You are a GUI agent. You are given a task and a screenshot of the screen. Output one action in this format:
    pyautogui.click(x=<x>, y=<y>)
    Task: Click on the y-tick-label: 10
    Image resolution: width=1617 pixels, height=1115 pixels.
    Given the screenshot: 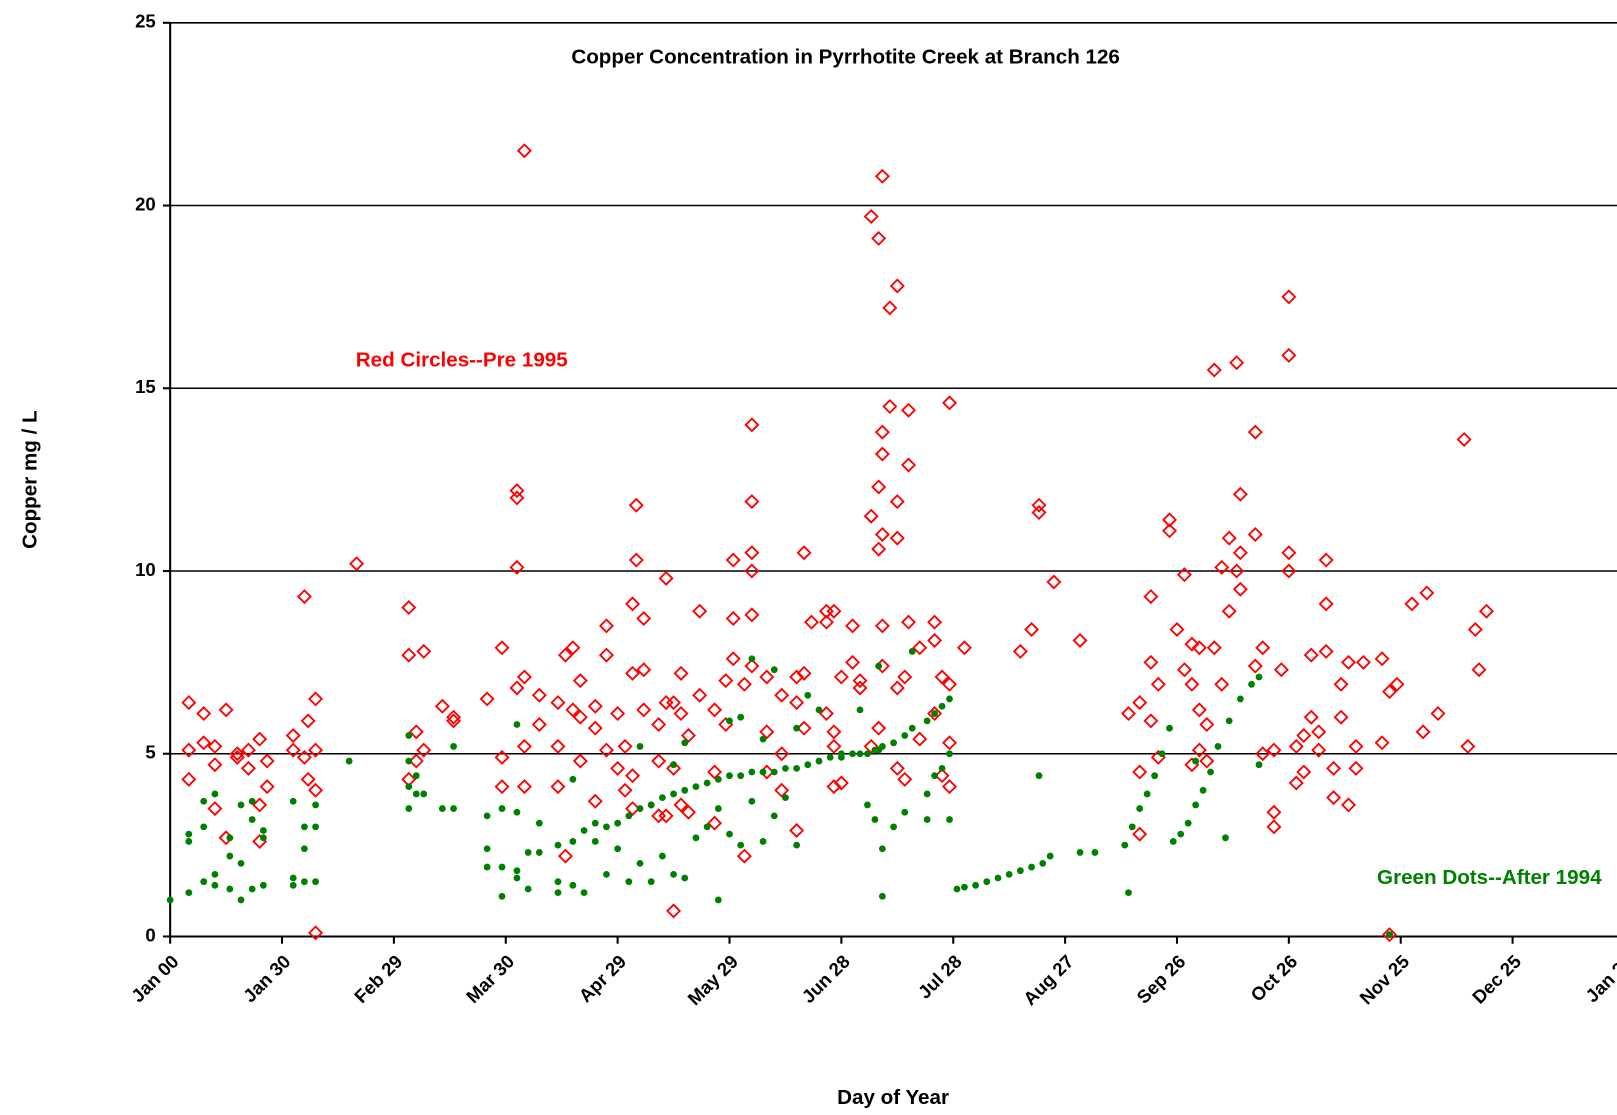 What is the action you would take?
    pyautogui.click(x=145, y=569)
    